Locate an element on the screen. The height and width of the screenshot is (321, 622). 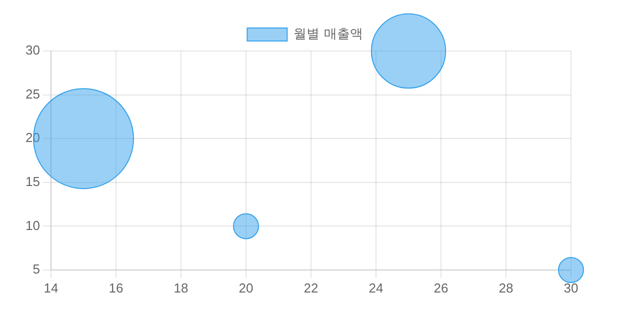
y-tick-label: 10 is located at coordinates (33, 225).